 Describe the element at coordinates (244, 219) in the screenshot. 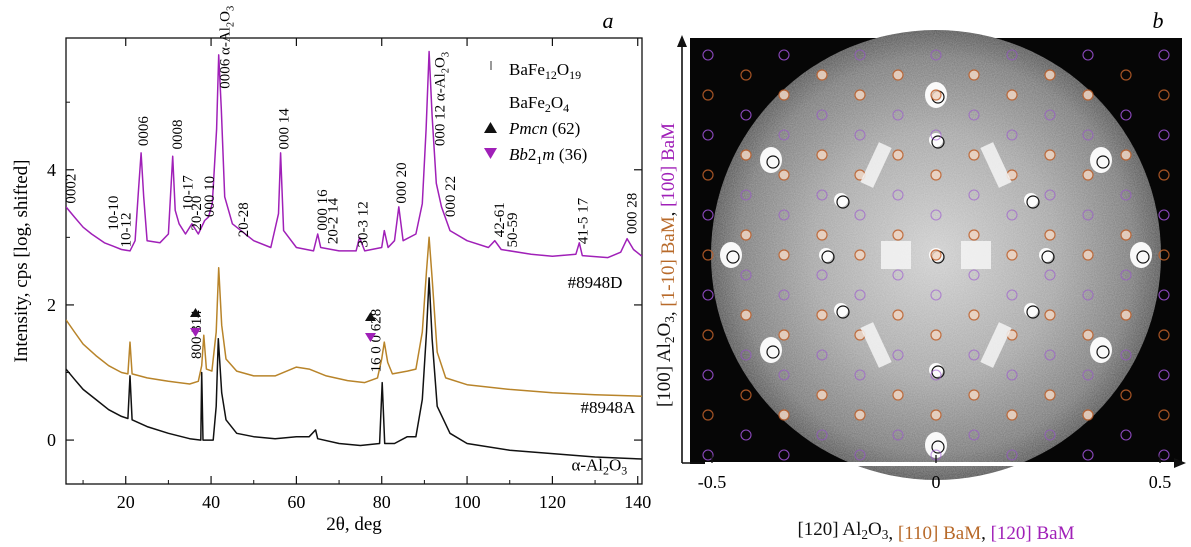

I see `peak-label: 20-28` at that location.